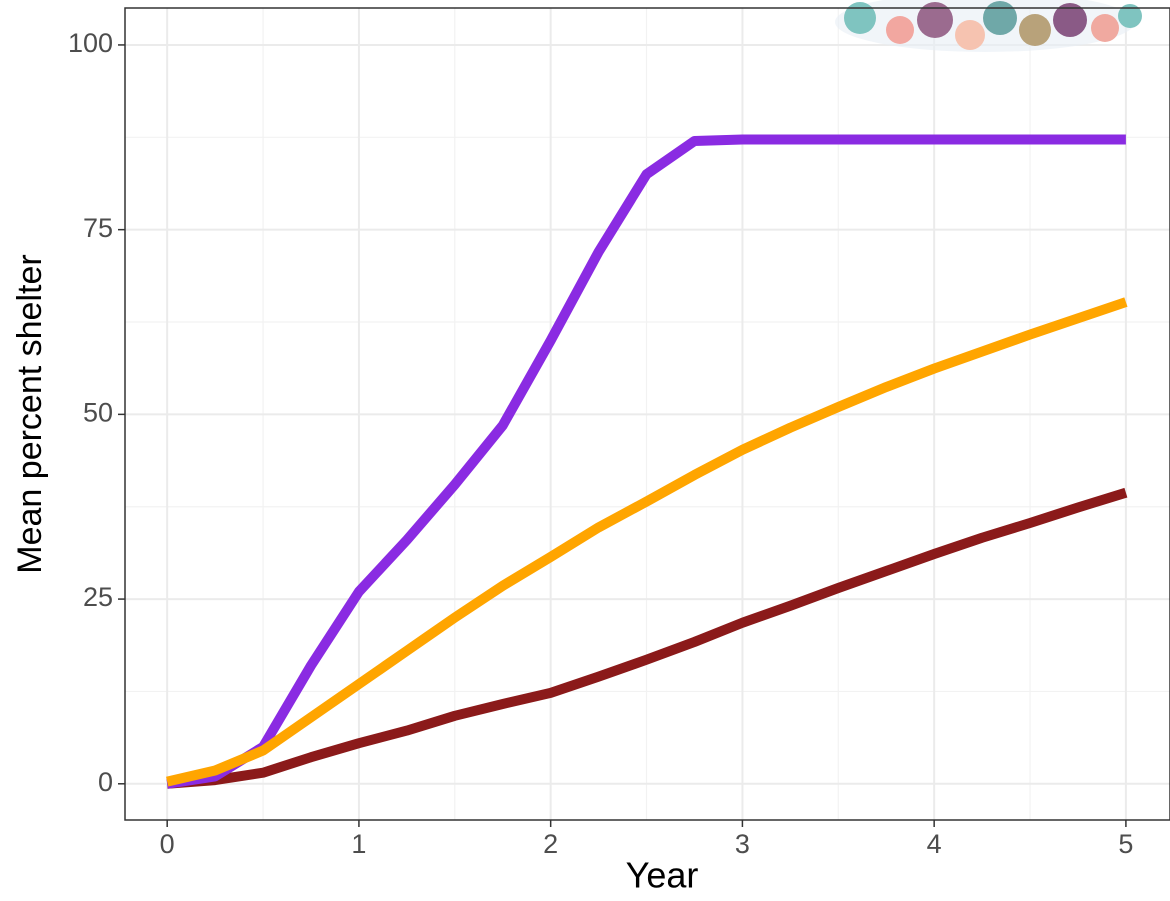  What do you see at coordinates (358, 844) in the screenshot?
I see `x-tick-label: 1` at bounding box center [358, 844].